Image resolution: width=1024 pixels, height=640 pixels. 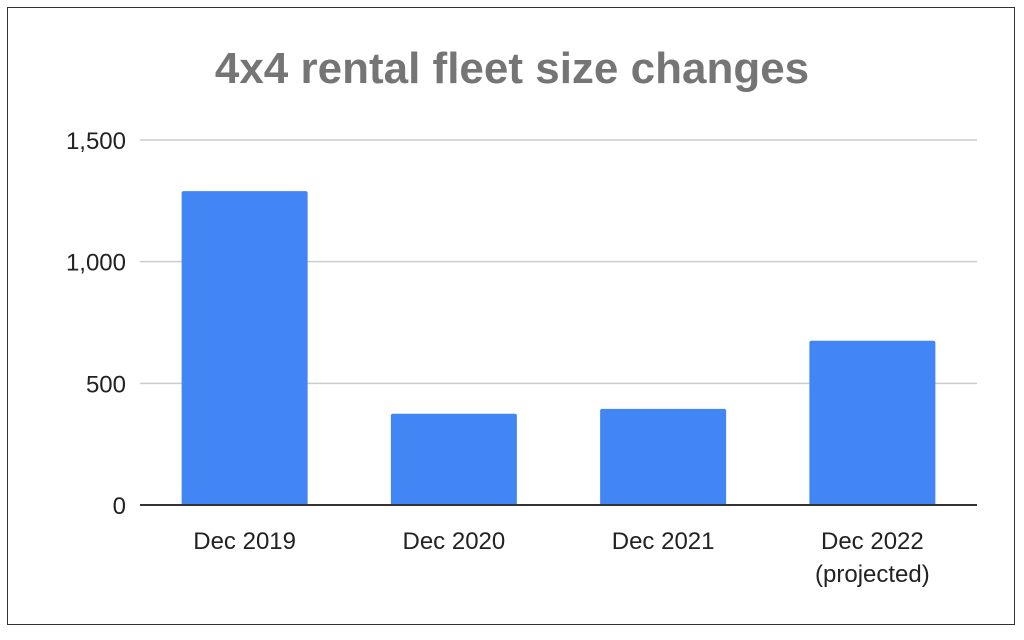 I want to click on x-tick-label: Dec 2020, so click(x=454, y=541).